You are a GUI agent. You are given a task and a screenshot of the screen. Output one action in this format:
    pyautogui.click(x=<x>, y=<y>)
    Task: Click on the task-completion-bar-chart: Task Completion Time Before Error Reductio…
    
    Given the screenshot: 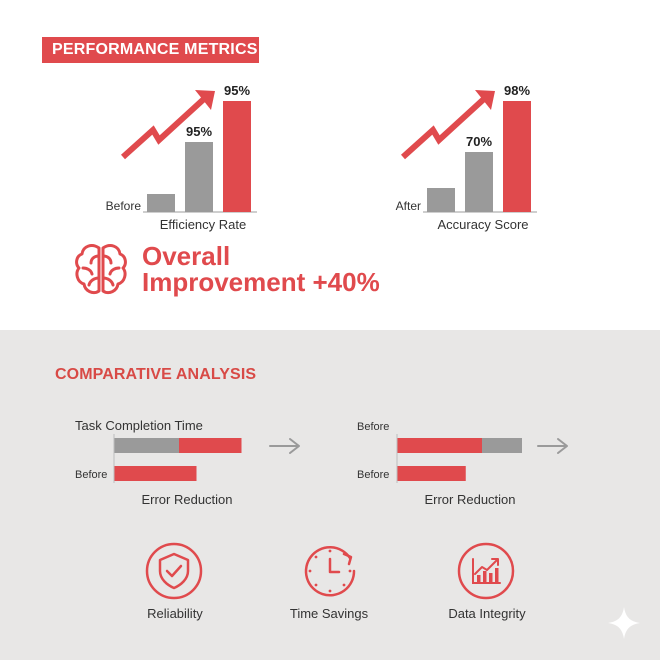 What is the action you would take?
    pyautogui.click(x=187, y=462)
    